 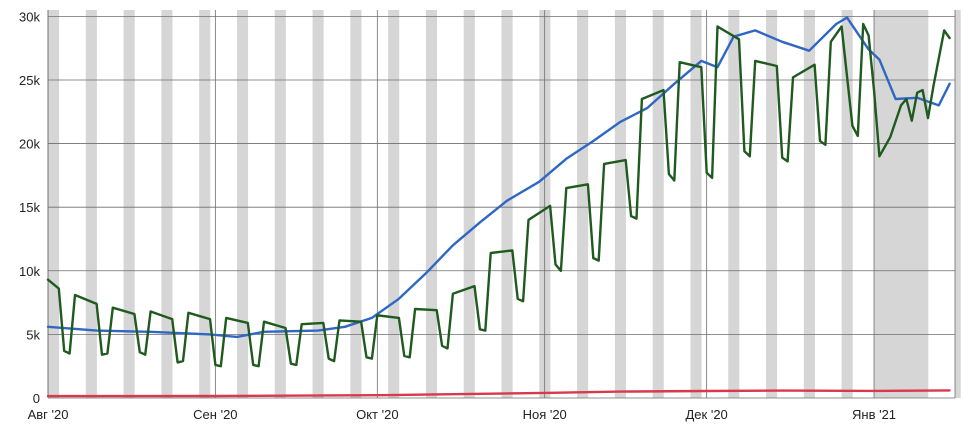 I want to click on y-axis-labels: 0 5k 10k 15k 20k 25k 30k, so click(x=29, y=207).